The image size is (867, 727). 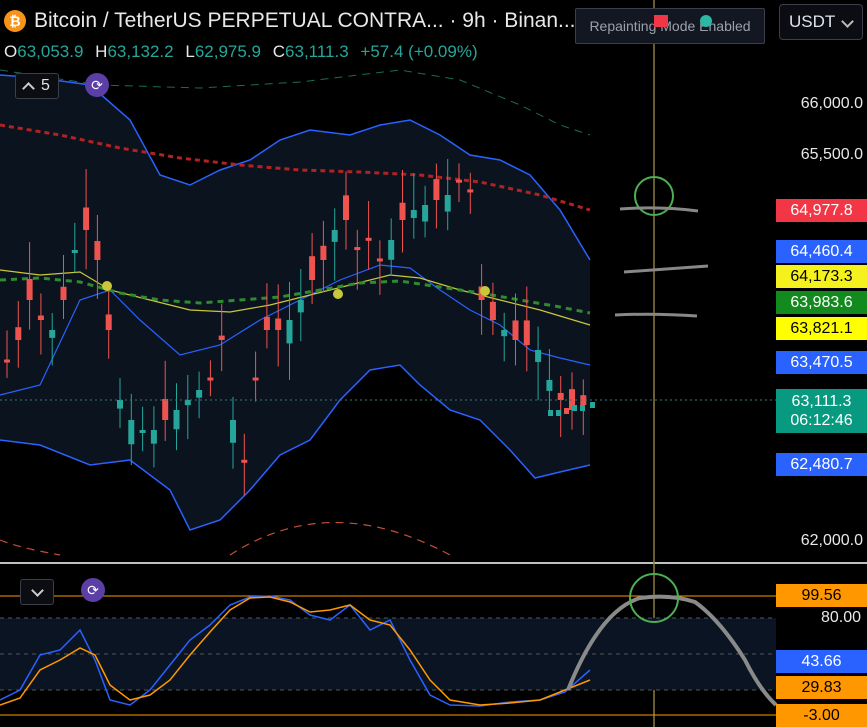 I want to click on price-badge: 64,460.4, so click(x=821, y=251).